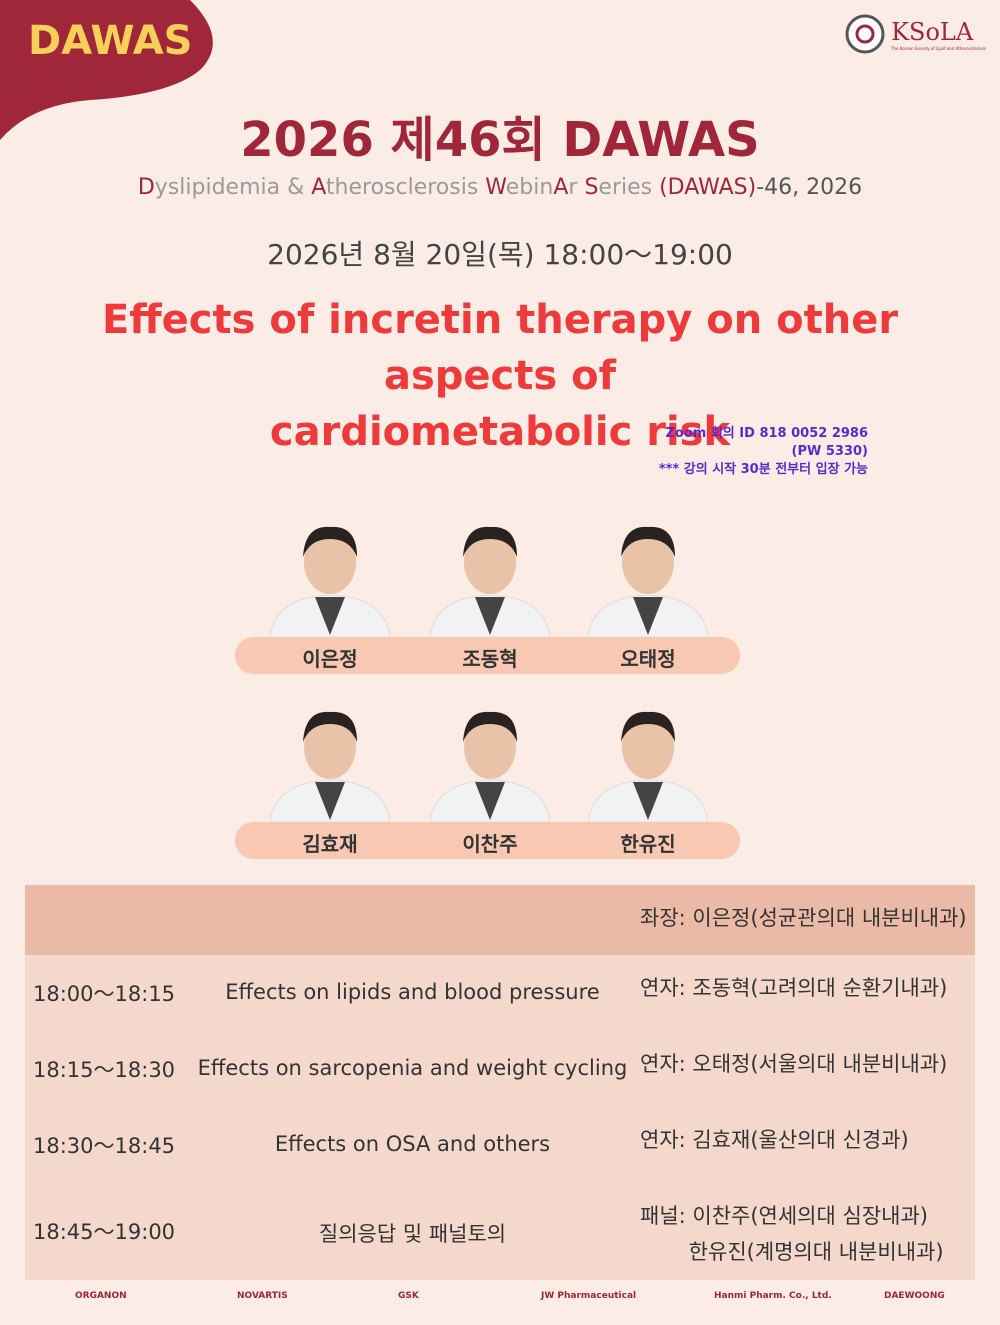 This screenshot has width=1000, height=1325. What do you see at coordinates (412, 1144) in the screenshot?
I see `session-topic: Effects on OSA and others` at bounding box center [412, 1144].